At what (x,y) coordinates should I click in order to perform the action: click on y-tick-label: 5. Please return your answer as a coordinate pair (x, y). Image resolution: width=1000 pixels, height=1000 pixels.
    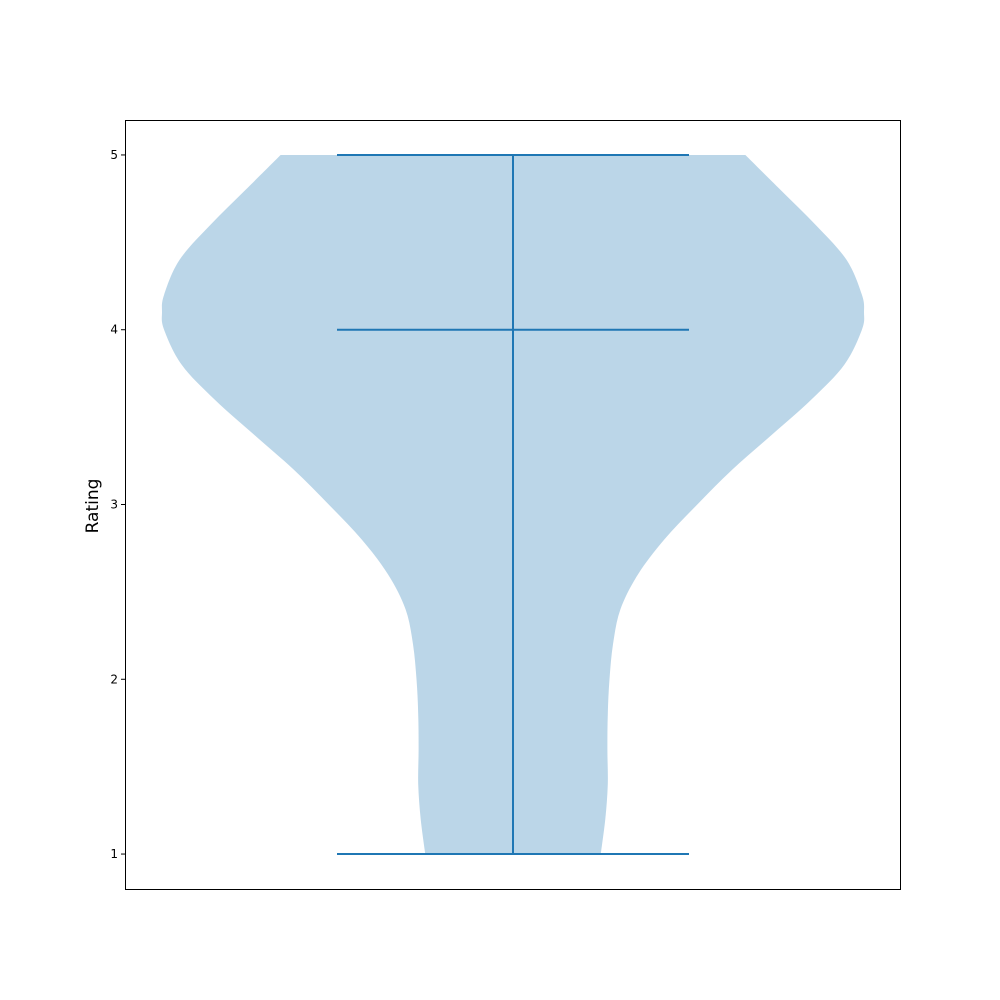
    Looking at the image, I should click on (114, 155).